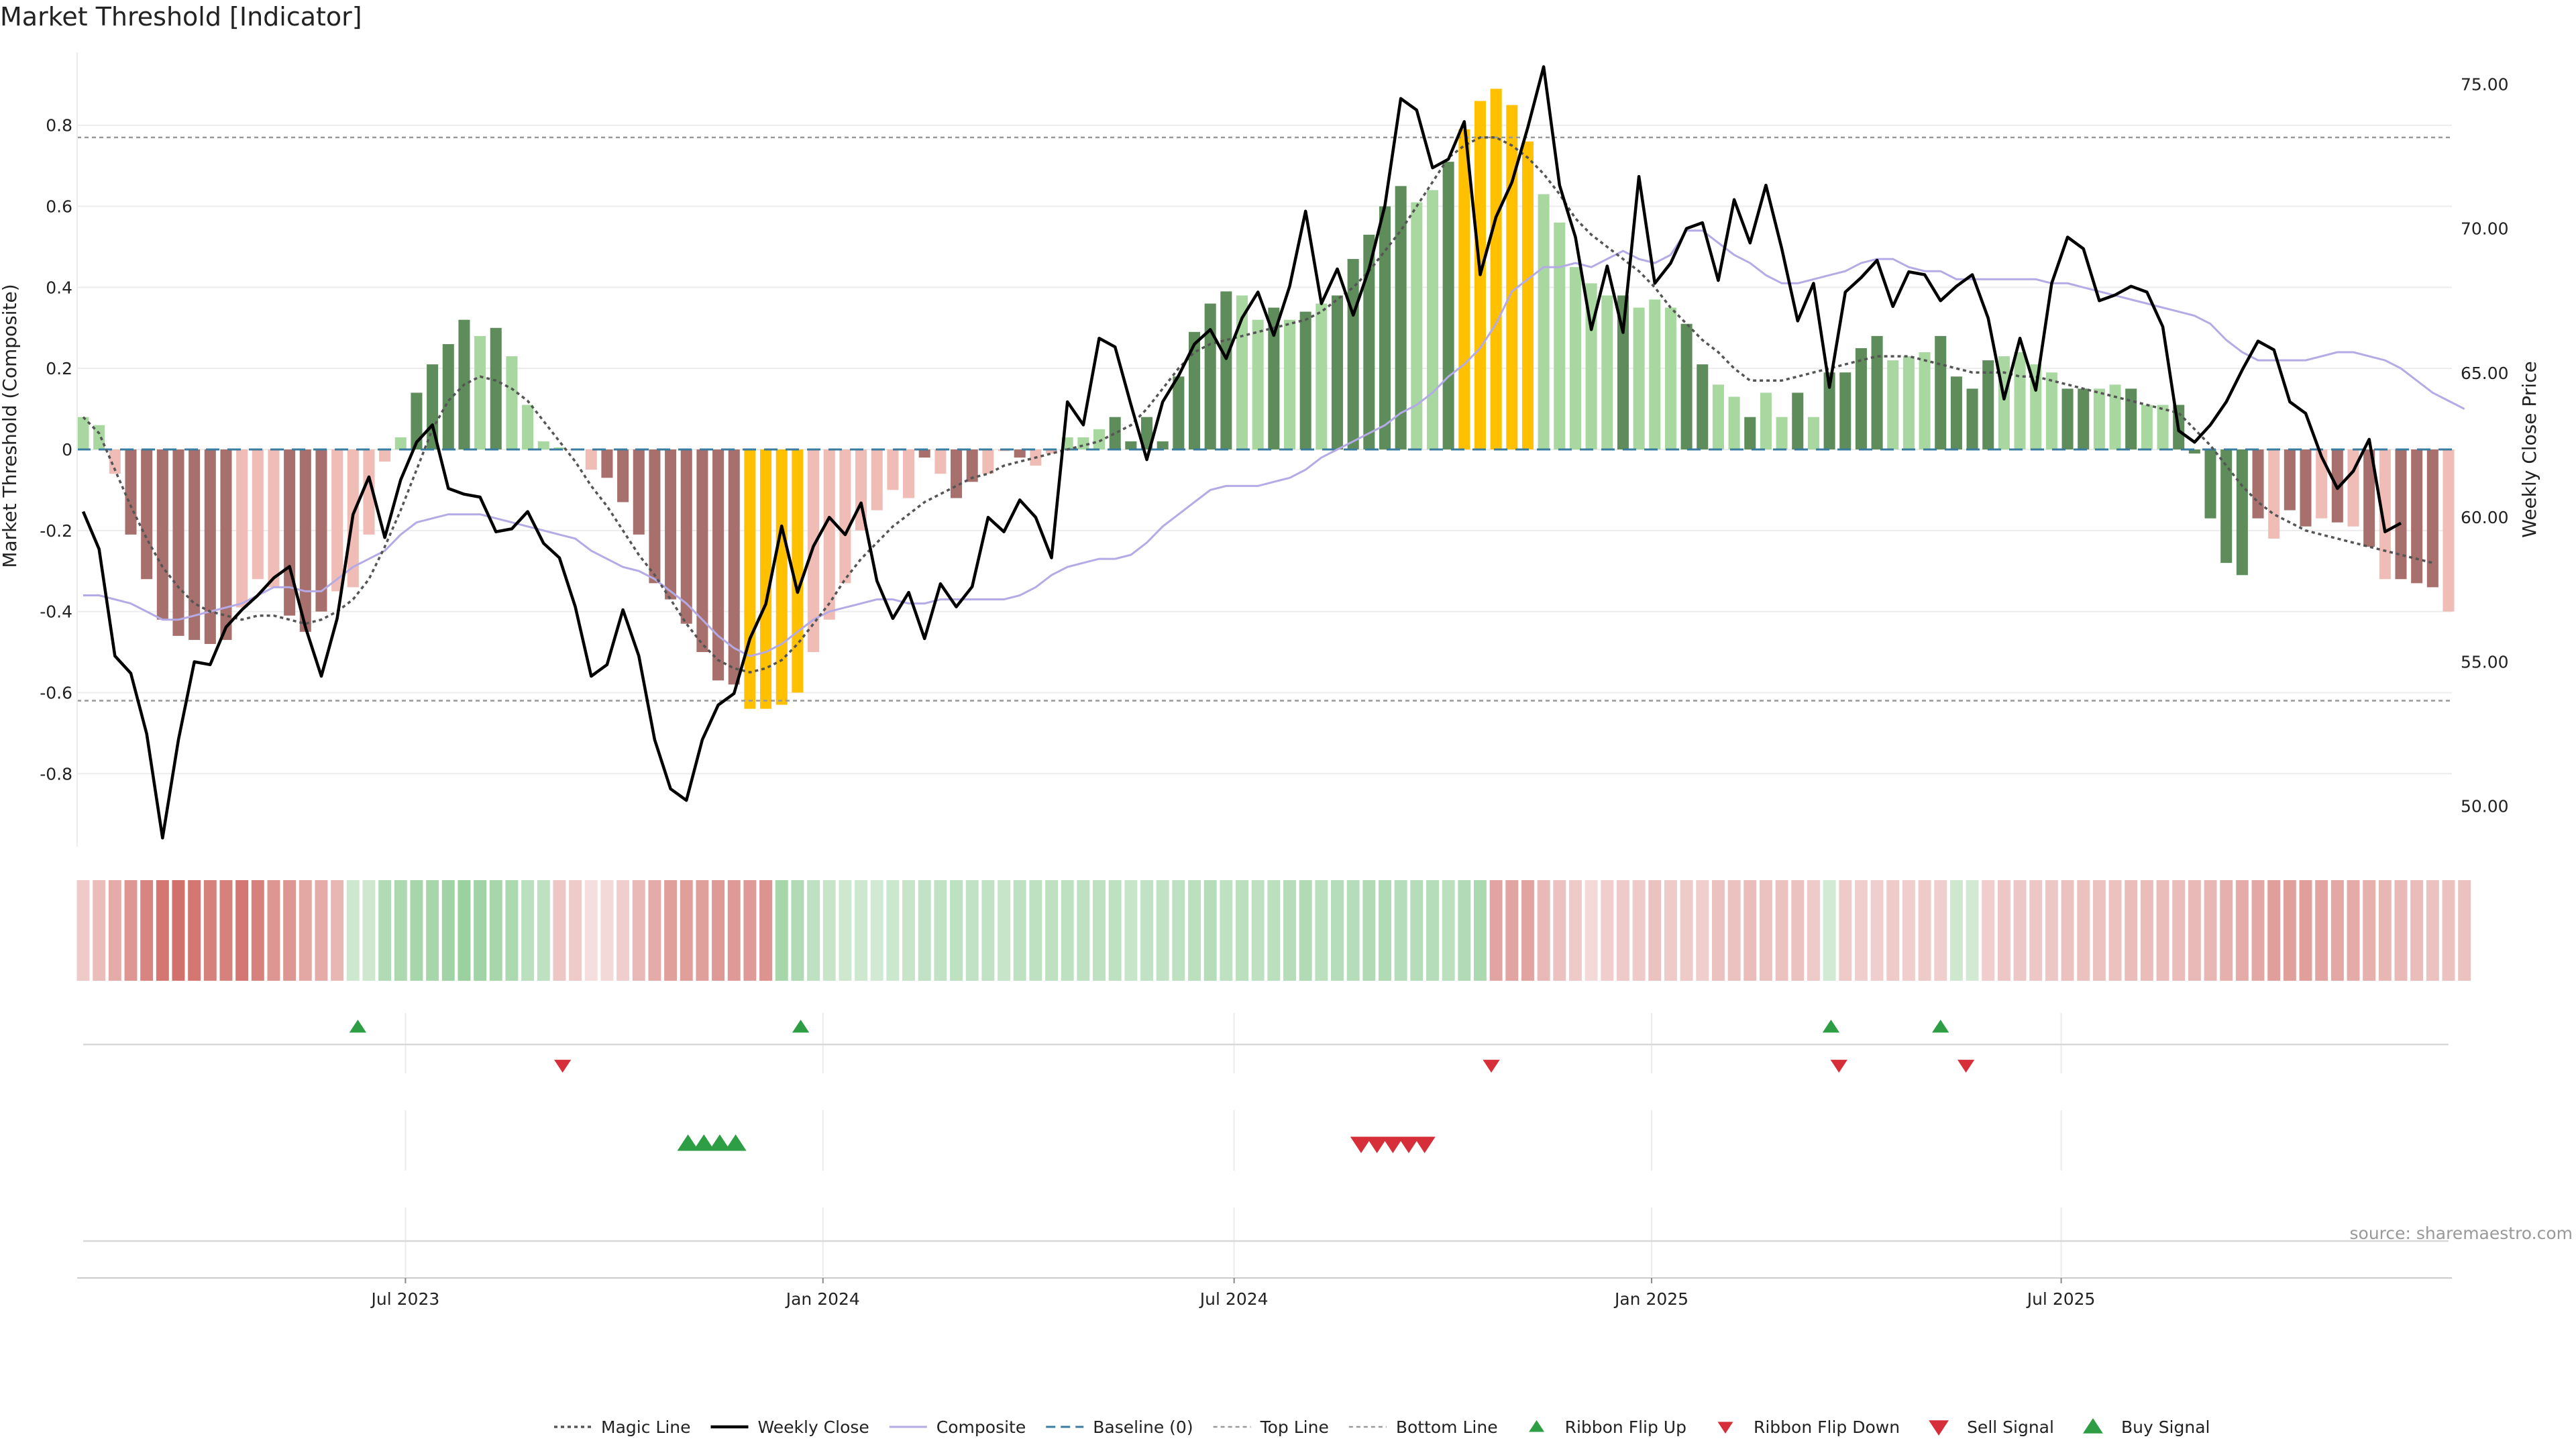 This screenshot has height=1449, width=2576. I want to click on left-tick-label-4: 0, so click(67, 450).